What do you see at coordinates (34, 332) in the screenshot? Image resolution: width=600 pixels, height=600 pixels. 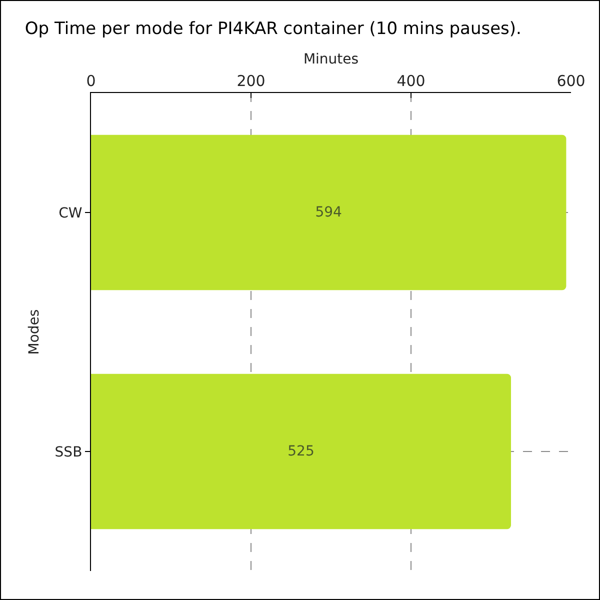 I see `y-axis-title: Modes` at bounding box center [34, 332].